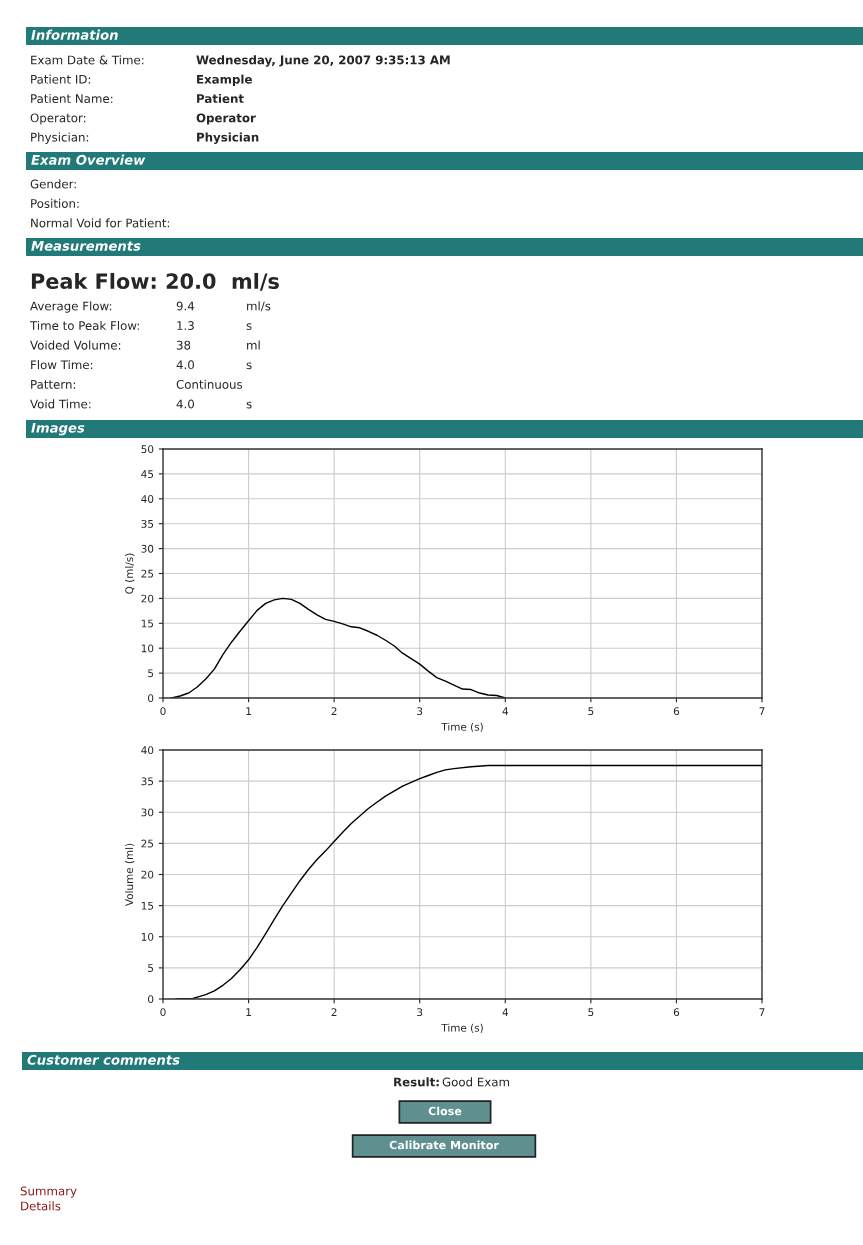 The width and height of the screenshot is (863, 1245). I want to click on y-axis-title: Q (ml/s), so click(130, 573).